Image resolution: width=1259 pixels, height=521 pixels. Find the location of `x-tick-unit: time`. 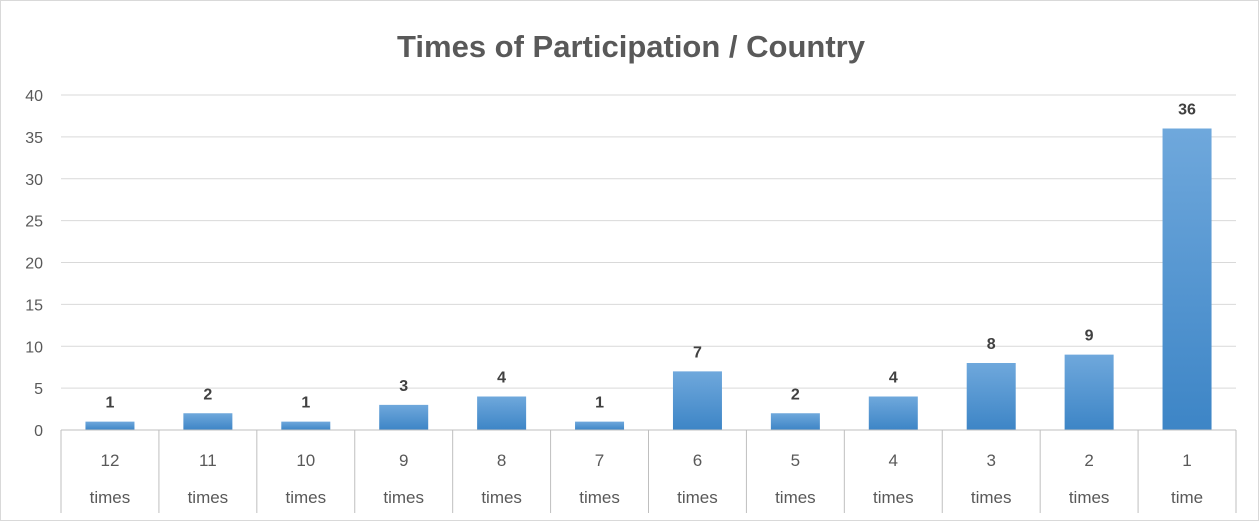

x-tick-unit: time is located at coordinates (1187, 497).